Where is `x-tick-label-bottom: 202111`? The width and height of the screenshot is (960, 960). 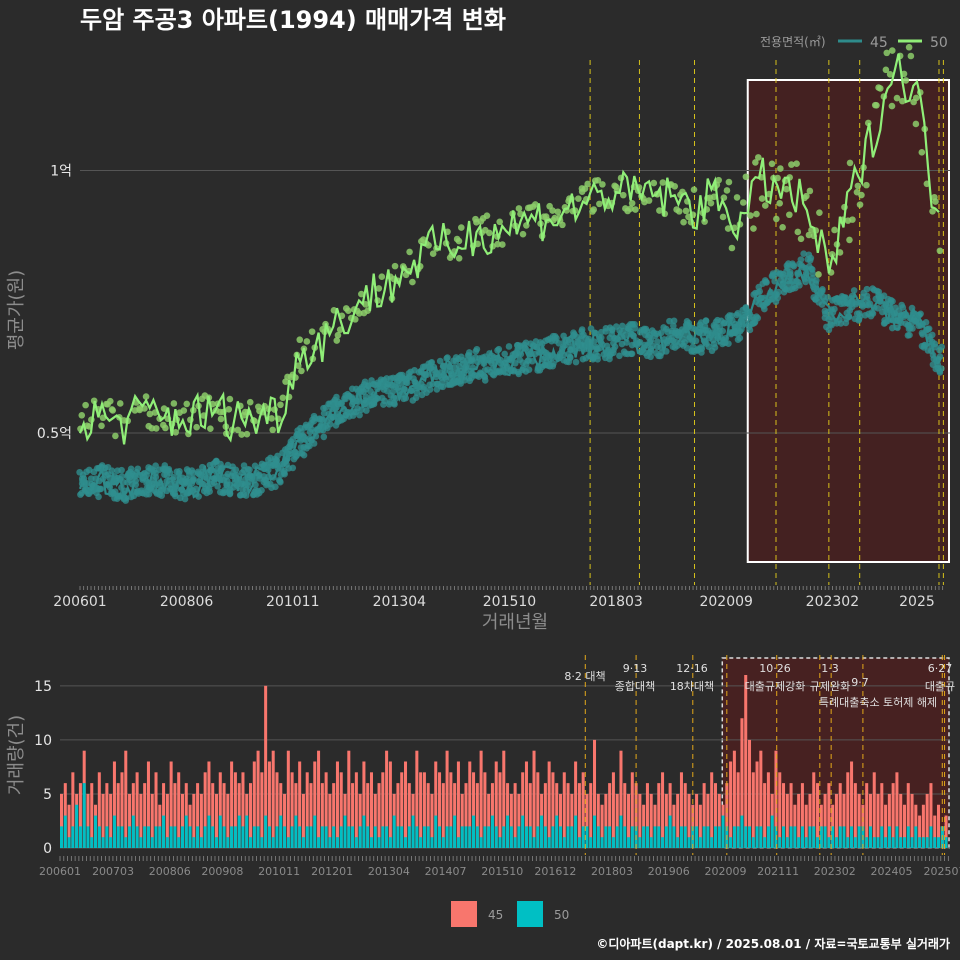 x-tick-label-bottom: 202111 is located at coordinates (778, 871).